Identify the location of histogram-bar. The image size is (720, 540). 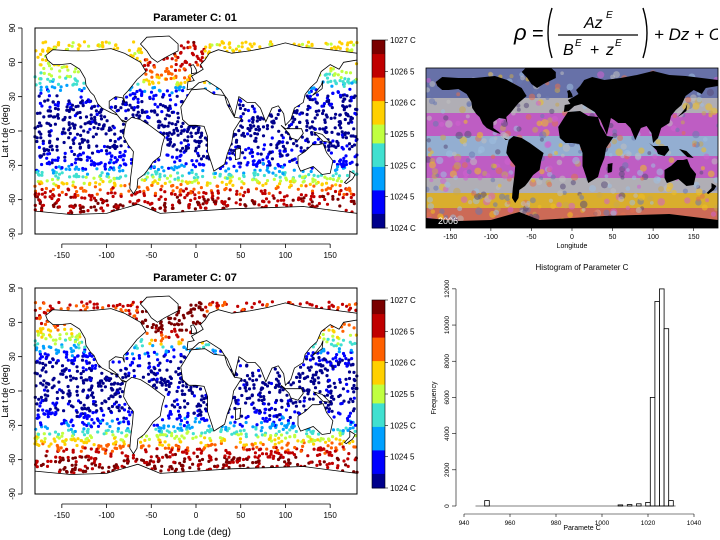
(639, 505).